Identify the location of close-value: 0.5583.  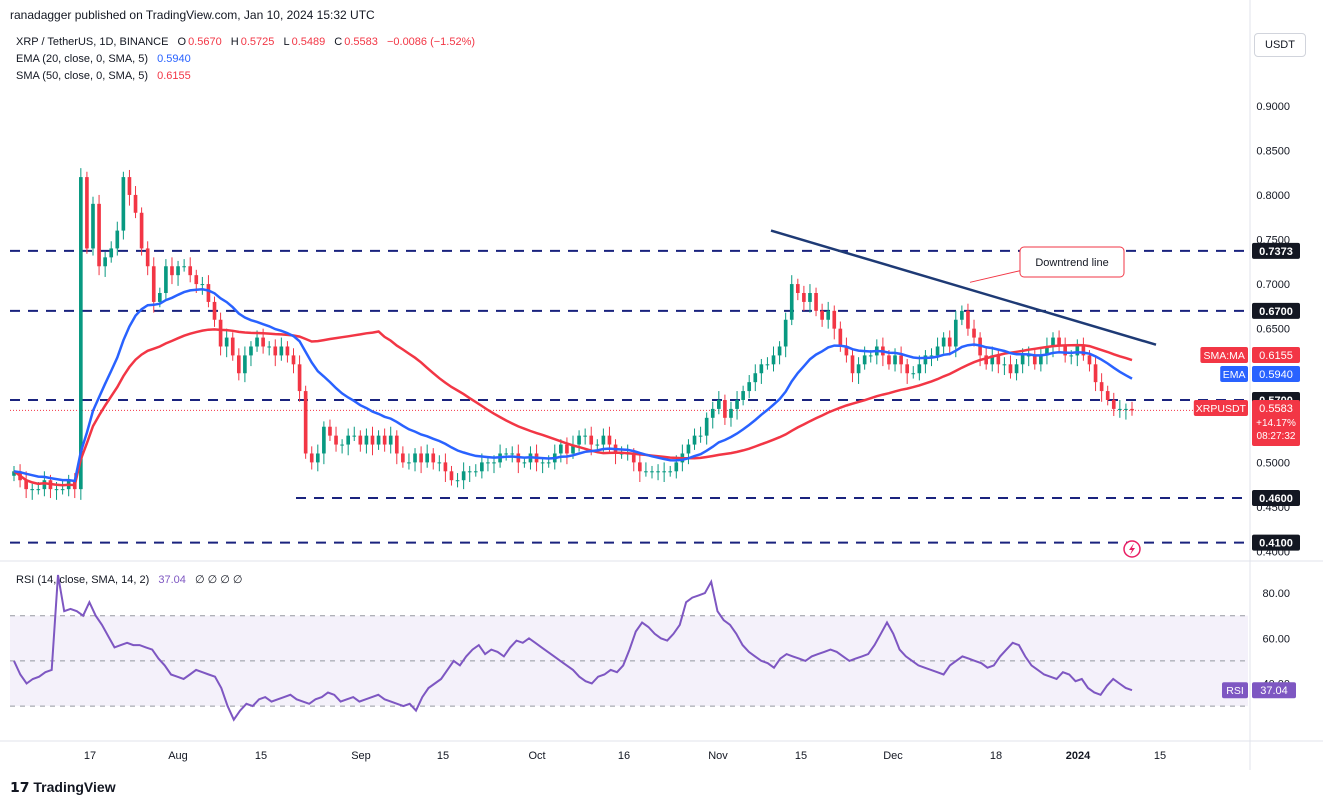
(361, 42).